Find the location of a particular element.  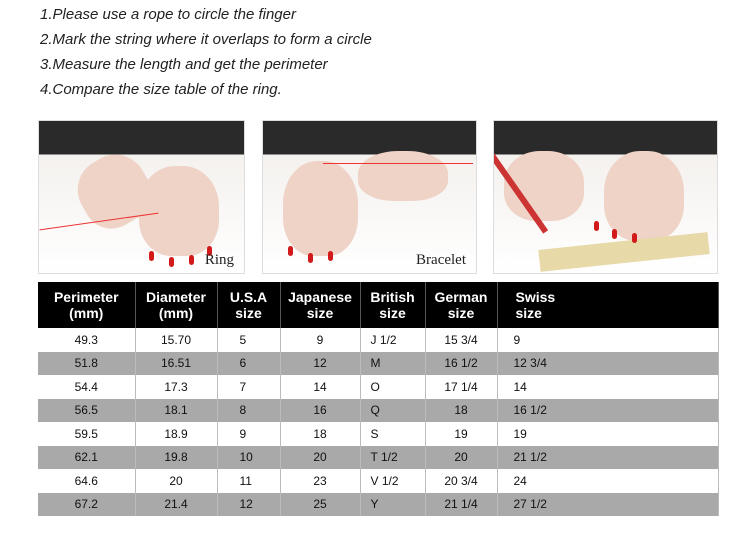

cell-german: 20 3/4 is located at coordinates (461, 481).